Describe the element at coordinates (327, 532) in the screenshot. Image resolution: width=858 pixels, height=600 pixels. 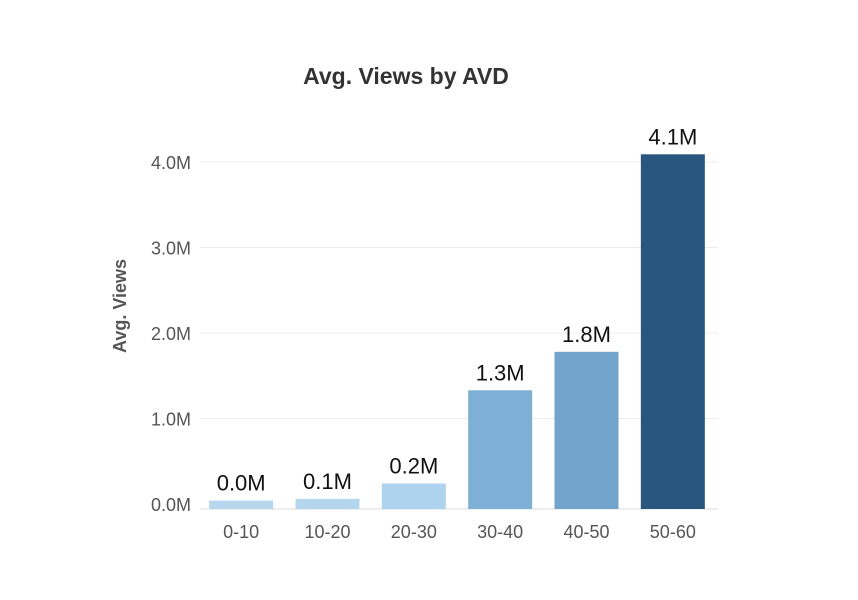
I see `x-tick-label: 10-20` at that location.